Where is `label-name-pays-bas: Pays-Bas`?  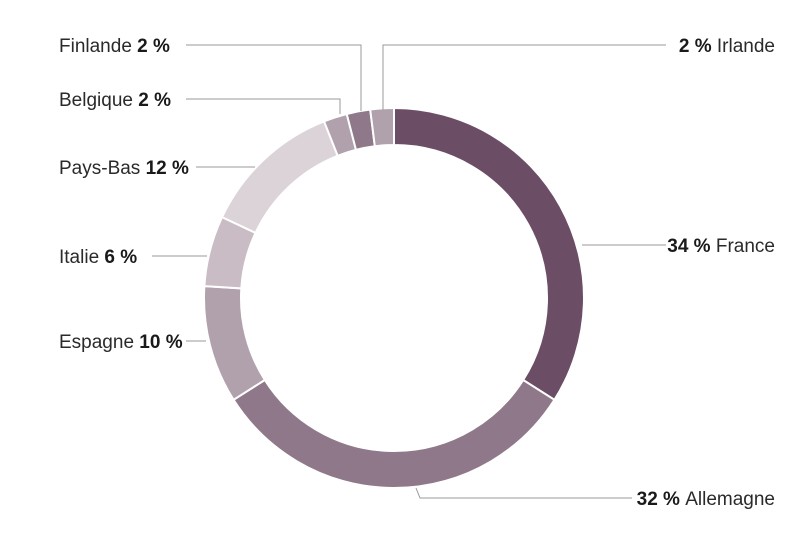
label-name-pays-bas: Pays-Bas is located at coordinates (99, 168).